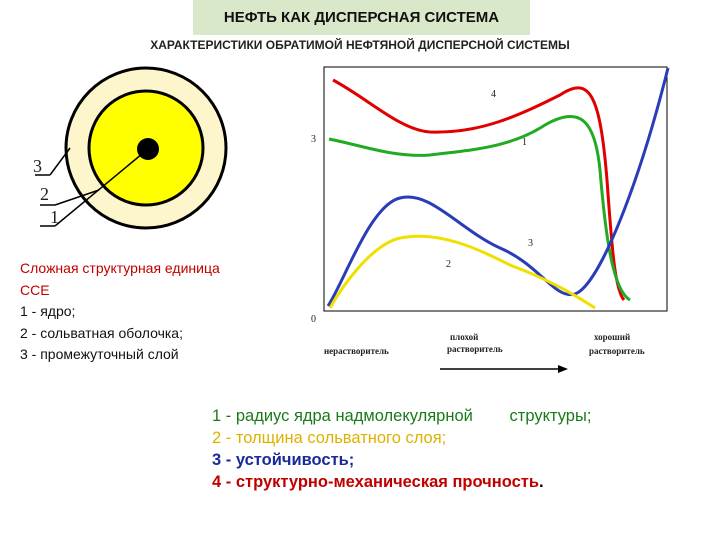 The image size is (720, 540). What do you see at coordinates (464, 337) in the screenshot?
I see `x-label-poor-solvent-1: плохой` at bounding box center [464, 337].